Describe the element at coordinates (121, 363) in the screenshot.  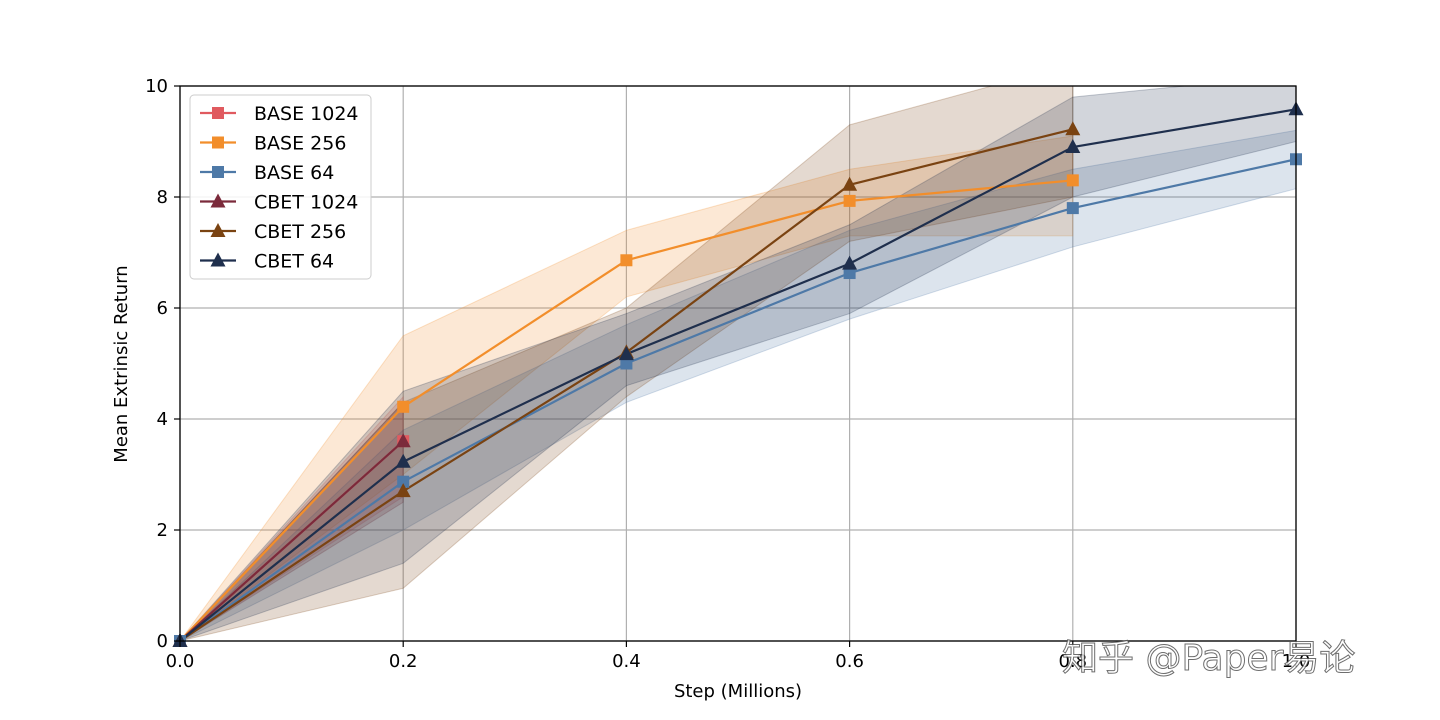
I see `y-axis-label: Mean Extrinsic Return` at that location.